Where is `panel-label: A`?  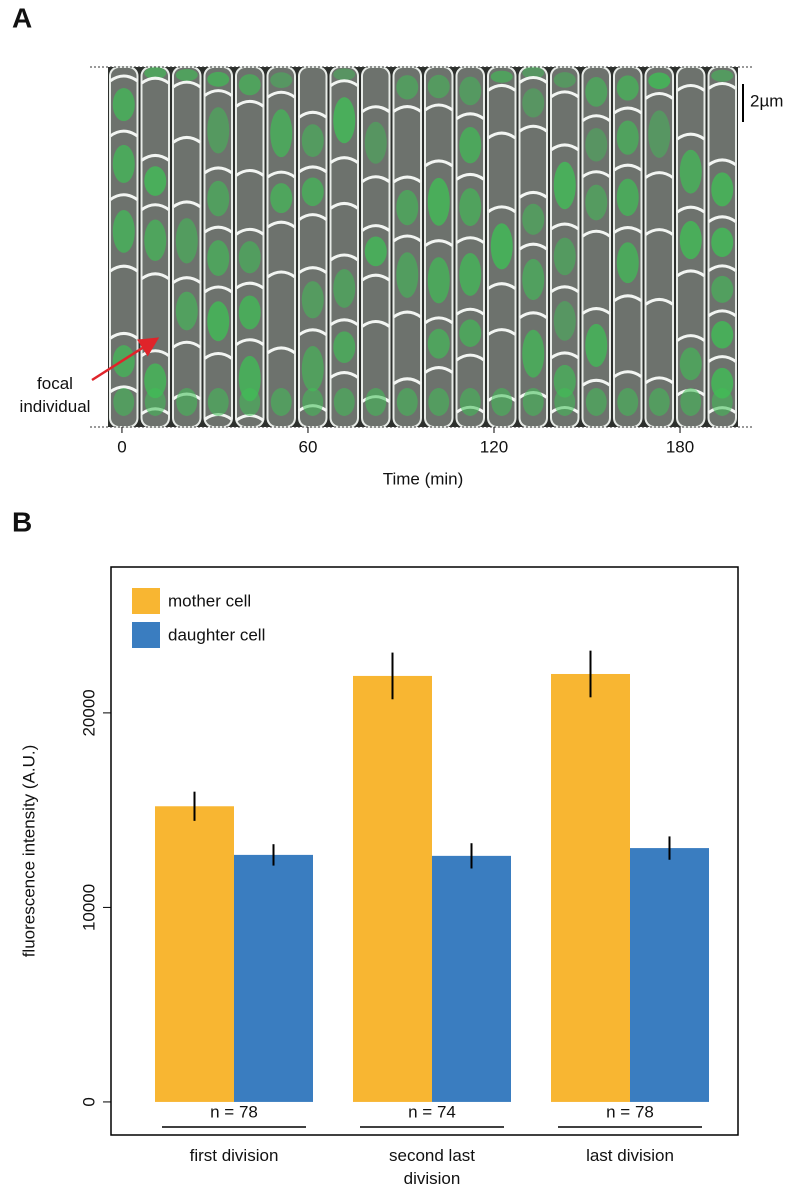
panel-label: A is located at coordinates (22, 17).